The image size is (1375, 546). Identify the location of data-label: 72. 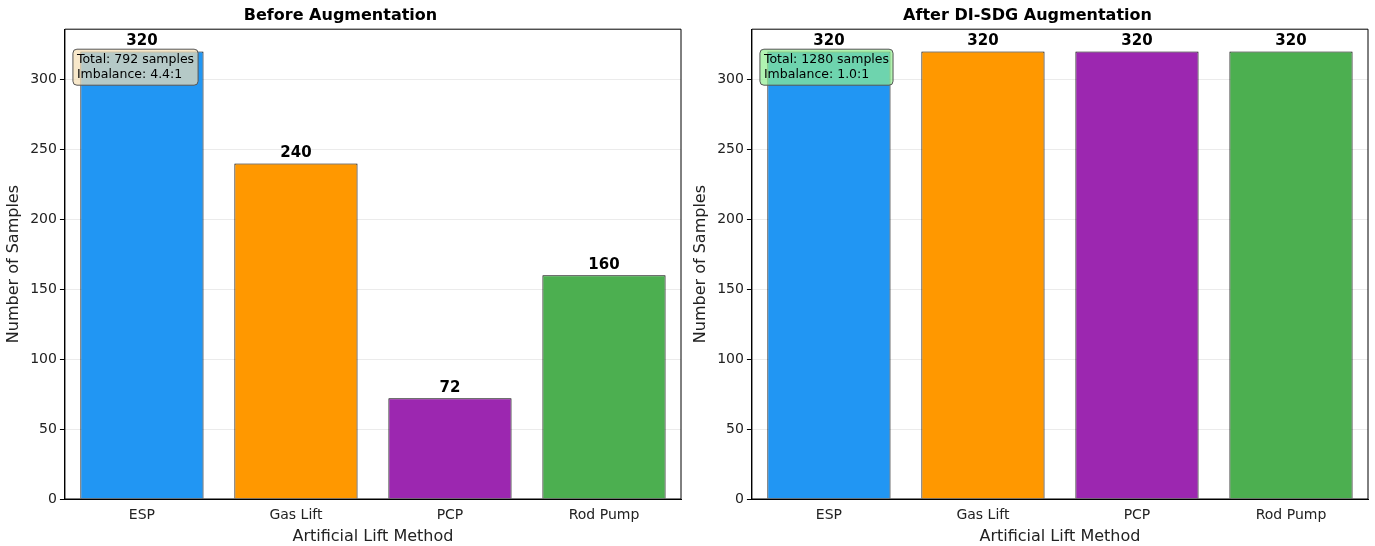
(450, 386).